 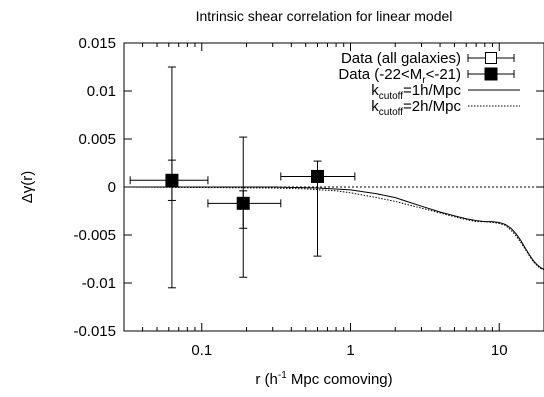 I want to click on x-axis-title-tail: Mpc comoving), so click(x=340, y=379).